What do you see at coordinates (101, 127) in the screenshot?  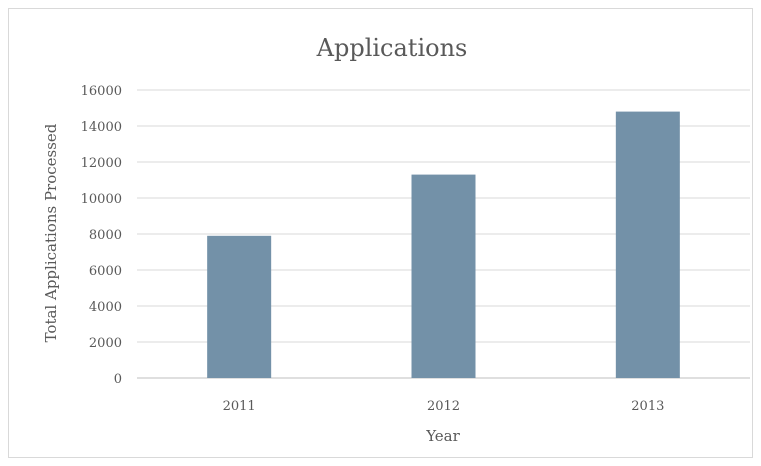 I see `y-tick-label: 14000` at bounding box center [101, 127].